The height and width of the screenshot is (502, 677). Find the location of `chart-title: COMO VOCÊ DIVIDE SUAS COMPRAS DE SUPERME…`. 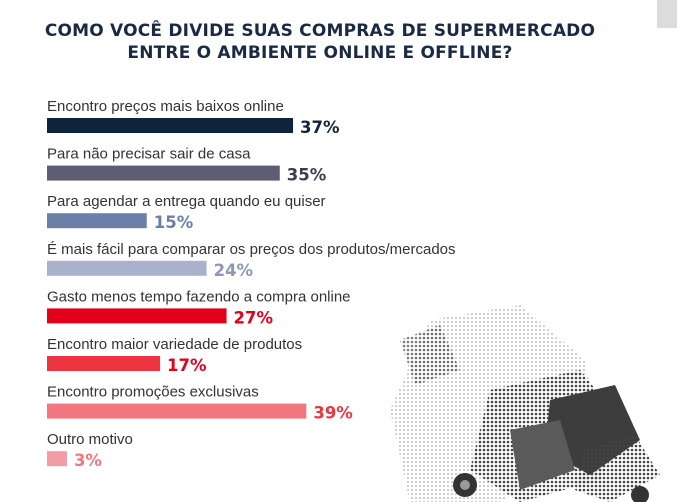

chart-title: COMO VOCÊ DIVIDE SUAS COMPRAS DE SUPERME… is located at coordinates (320, 42).